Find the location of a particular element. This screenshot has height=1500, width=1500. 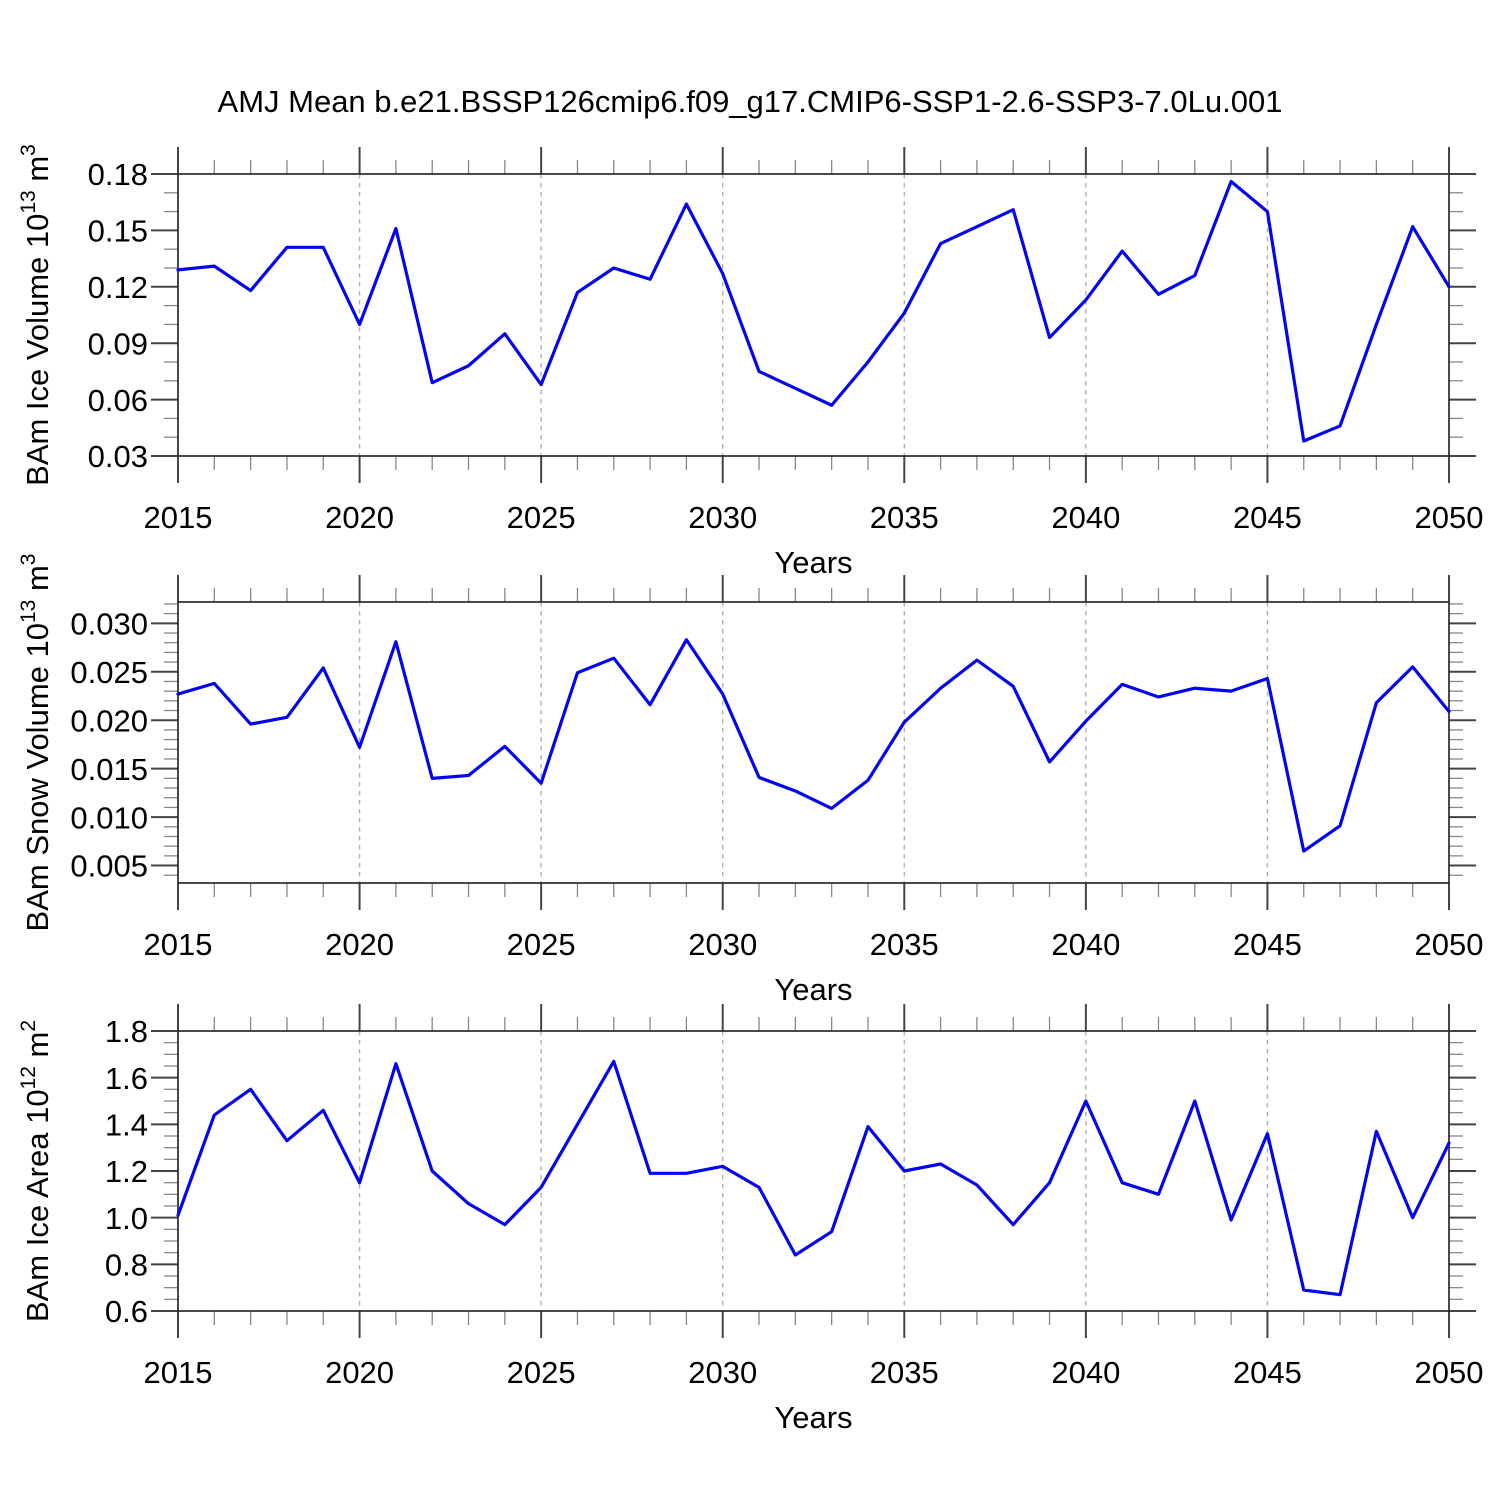

y-tick-label: 0.18 is located at coordinates (118, 174).